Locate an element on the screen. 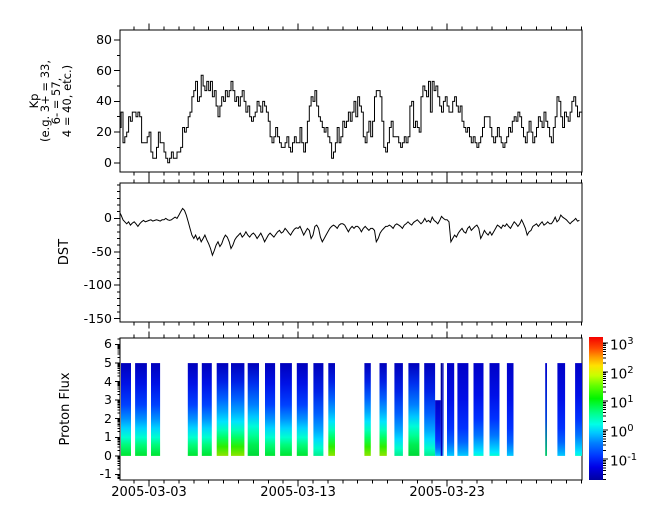 The height and width of the screenshot is (523, 665). dst-series-line is located at coordinates (350, 232).